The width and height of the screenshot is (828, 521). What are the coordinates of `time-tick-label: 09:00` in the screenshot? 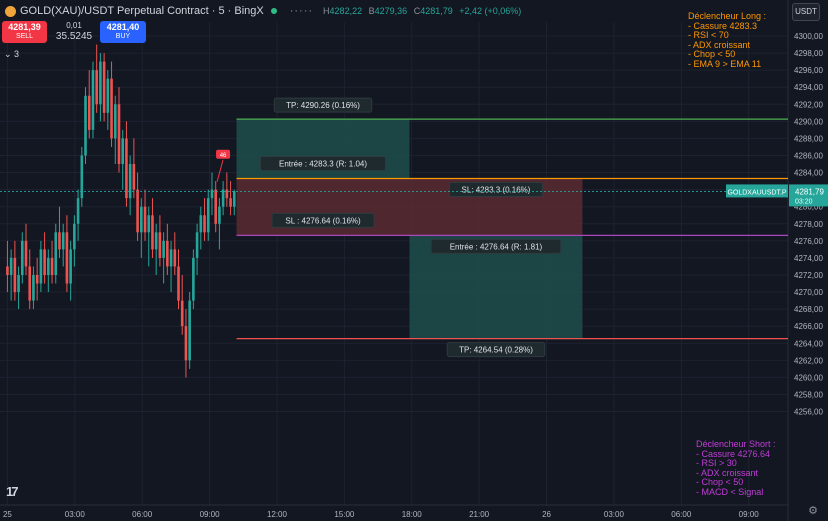 It's located at (749, 514).